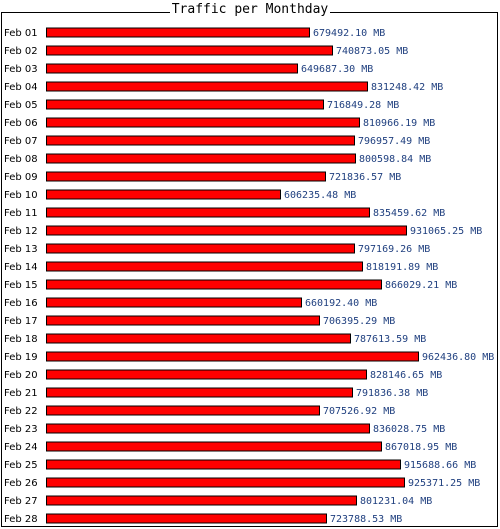 The height and width of the screenshot is (529, 500). What do you see at coordinates (402, 267) in the screenshot?
I see `value-label: 818191.89 MB` at bounding box center [402, 267].